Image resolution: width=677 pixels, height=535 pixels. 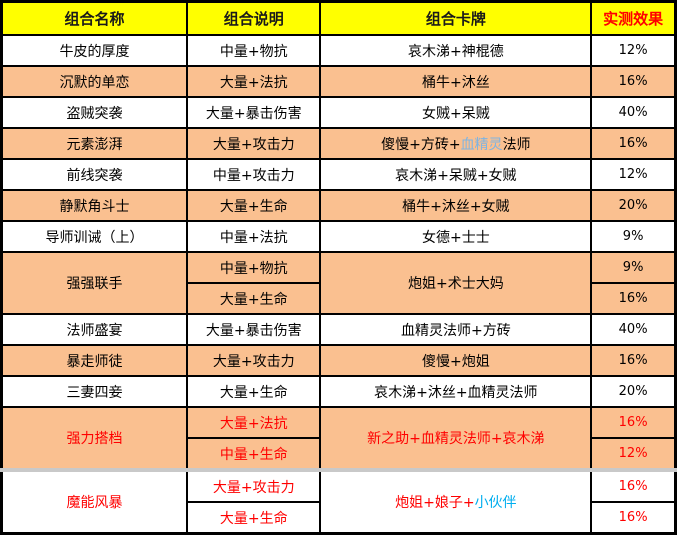 I want to click on card-segment: 桶牛+沐丝, so click(x=455, y=82).